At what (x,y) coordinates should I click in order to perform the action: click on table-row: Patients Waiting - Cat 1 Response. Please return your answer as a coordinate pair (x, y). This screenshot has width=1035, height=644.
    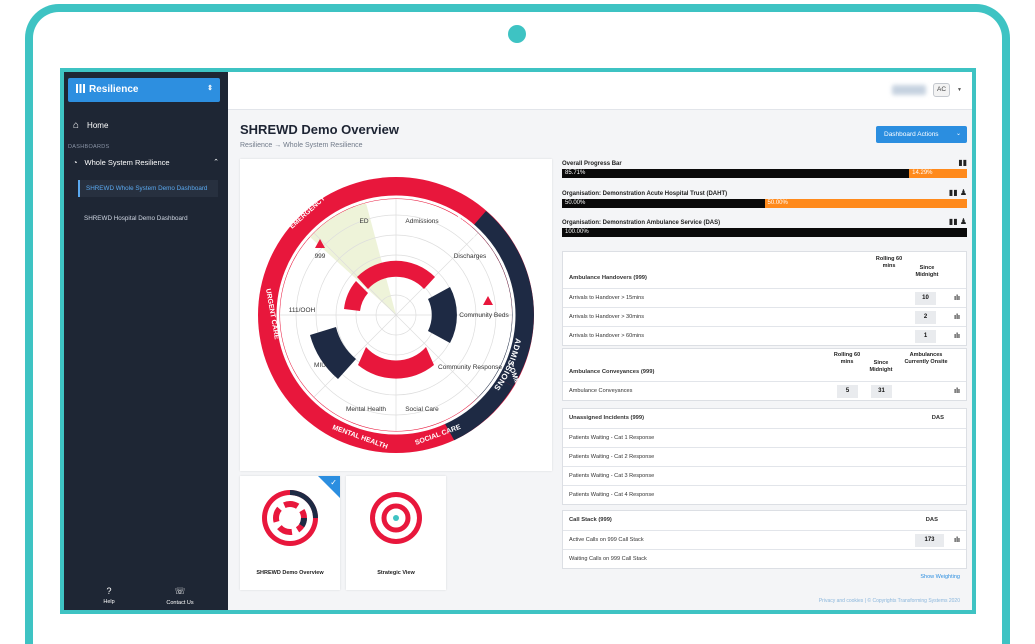
    Looking at the image, I should click on (764, 437).